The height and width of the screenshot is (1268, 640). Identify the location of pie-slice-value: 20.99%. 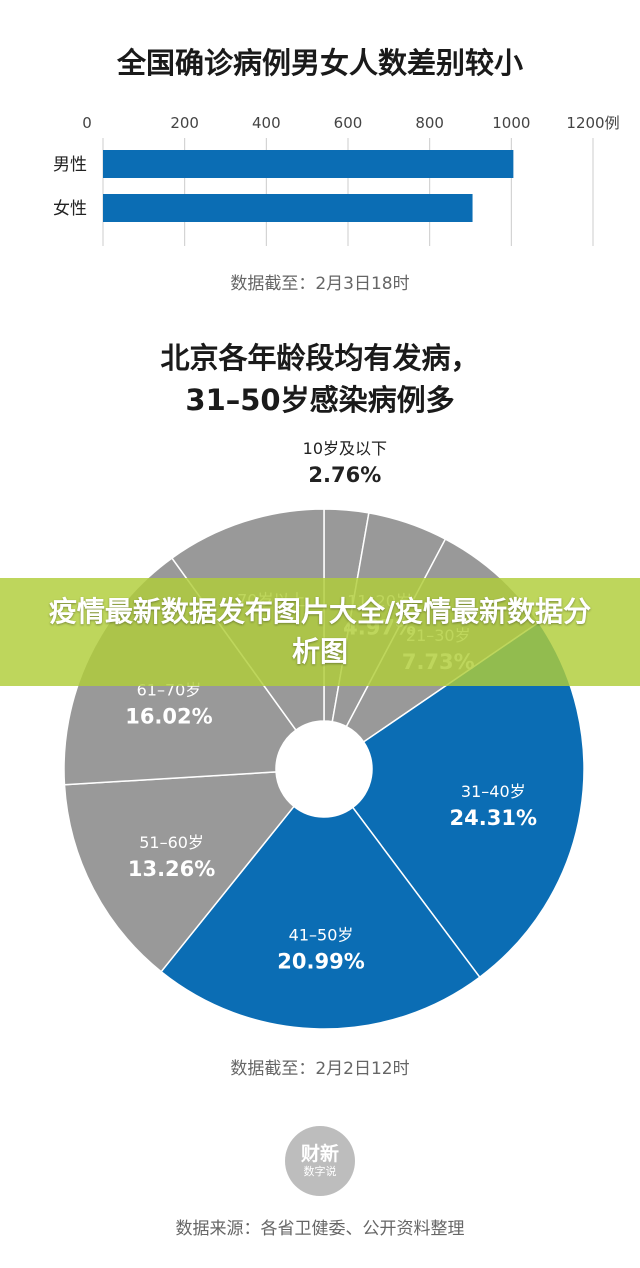
(320, 962).